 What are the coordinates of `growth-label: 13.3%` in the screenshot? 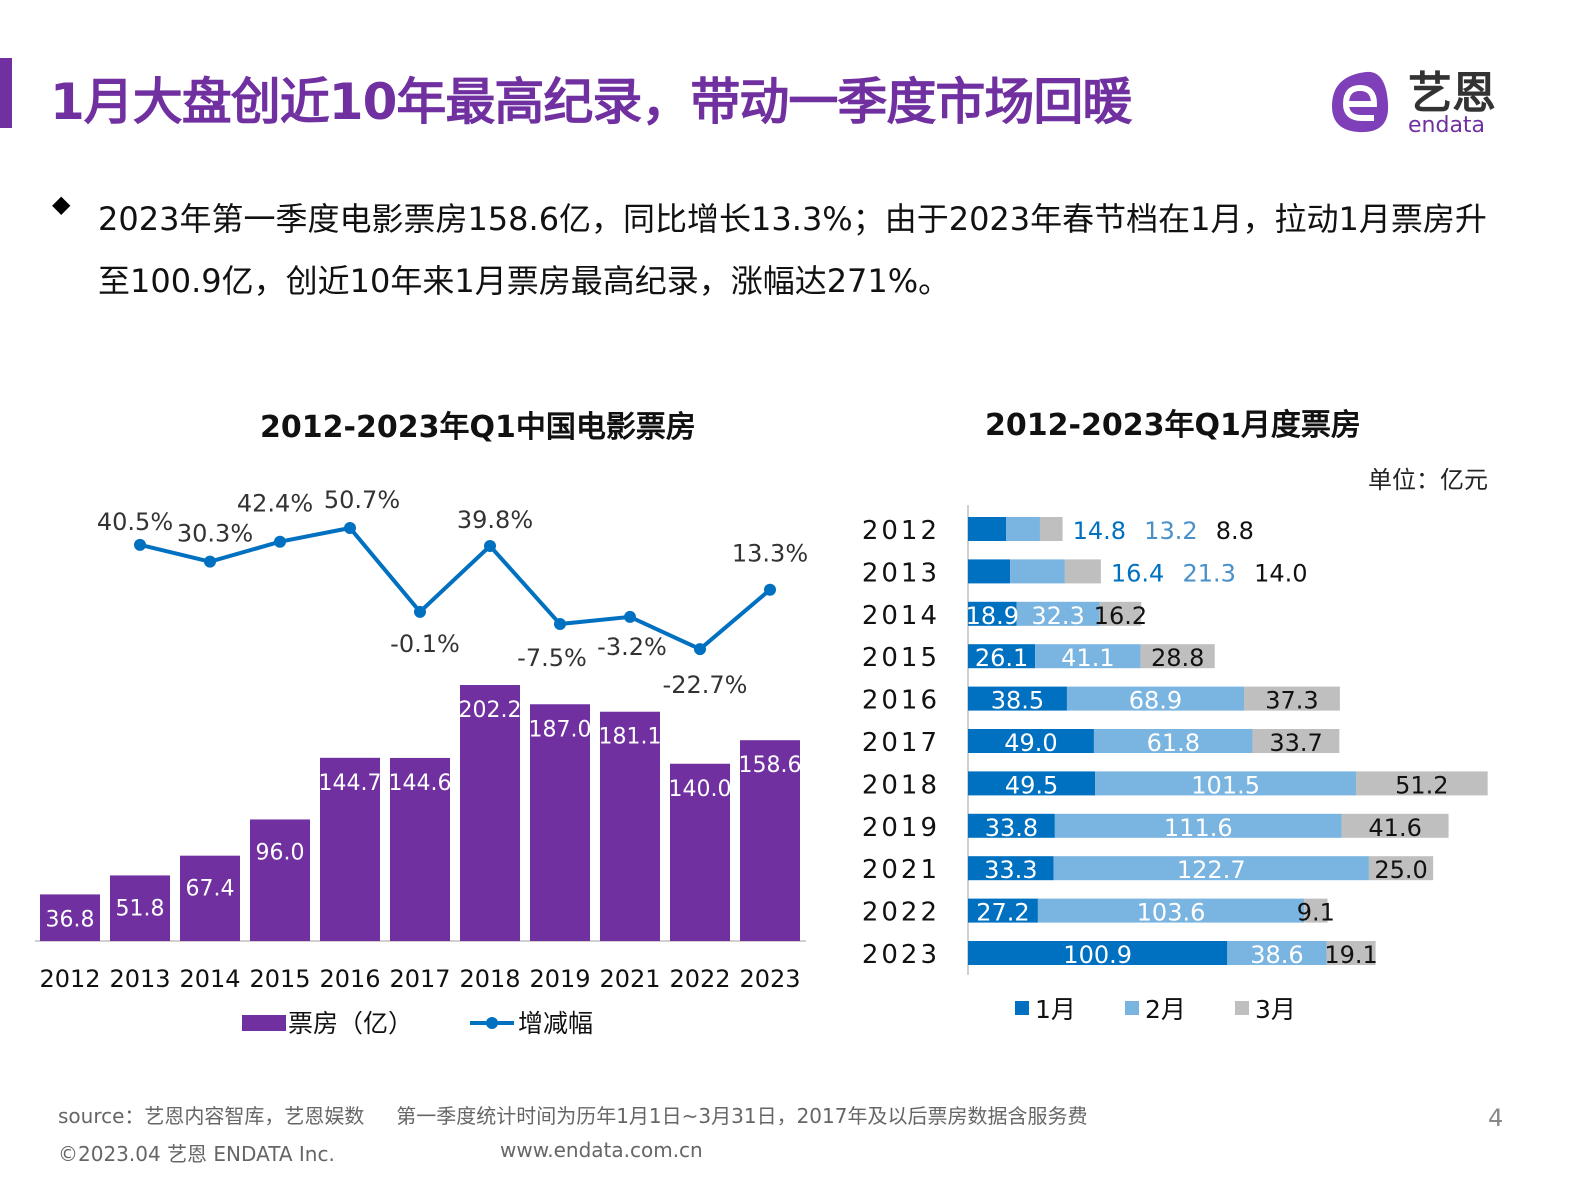 It's located at (770, 554).